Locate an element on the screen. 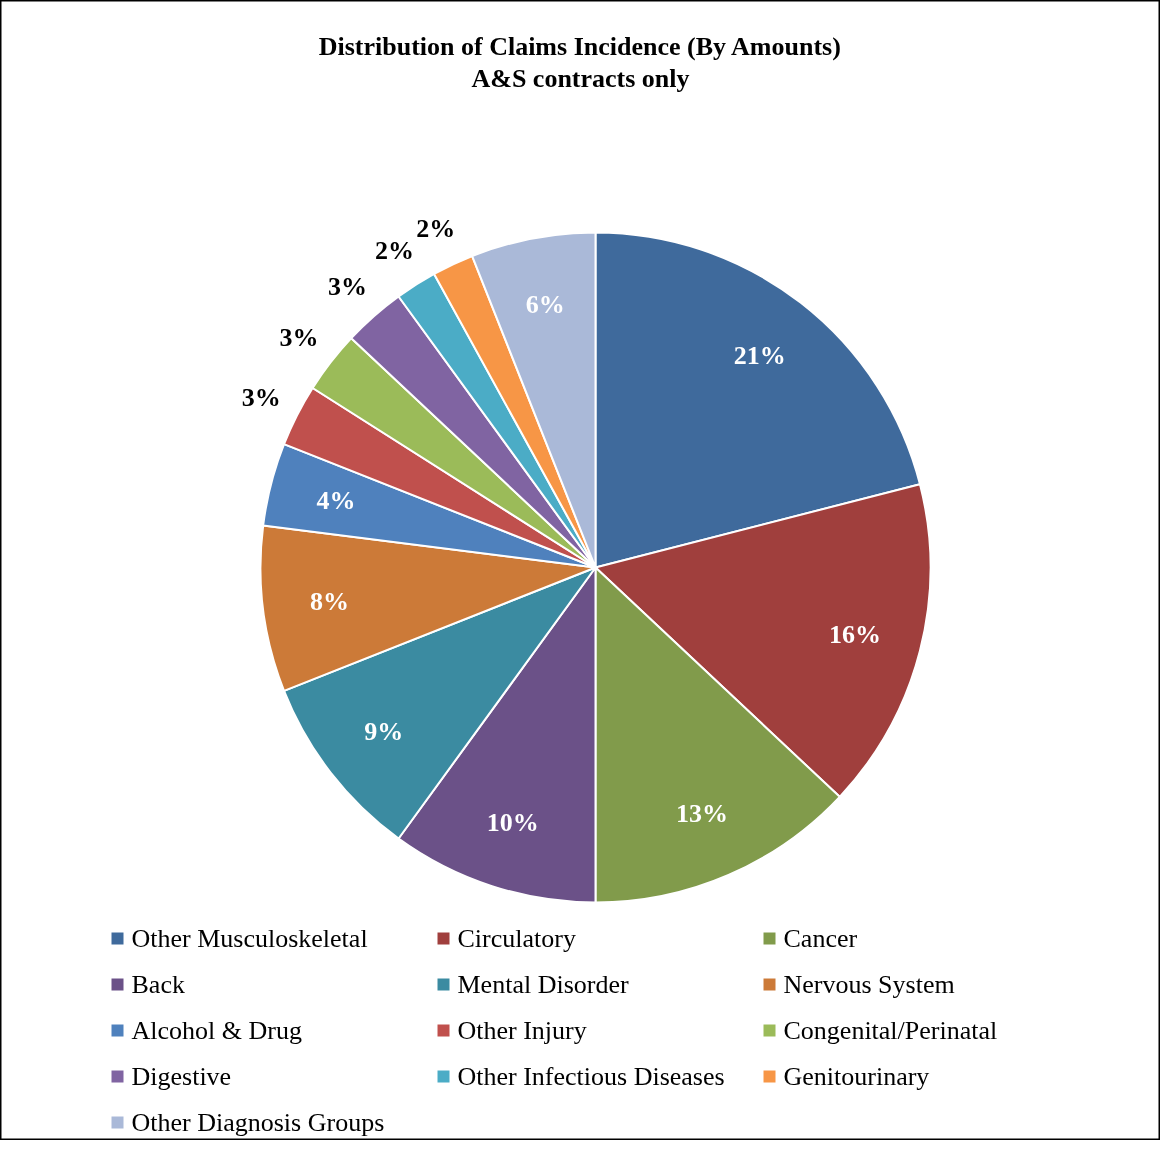 The height and width of the screenshot is (1151, 1169). legend-label: Other Injury is located at coordinates (522, 1030).